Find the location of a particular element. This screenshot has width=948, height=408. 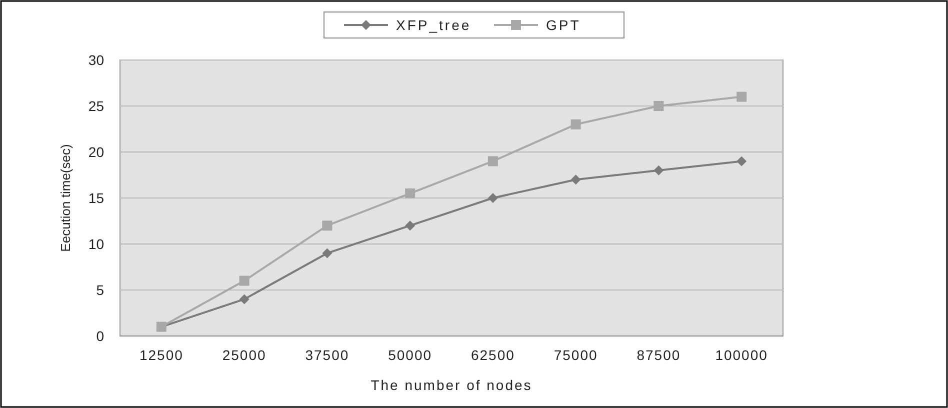

y-axis-title: Eecution time(sec) is located at coordinates (65, 198).